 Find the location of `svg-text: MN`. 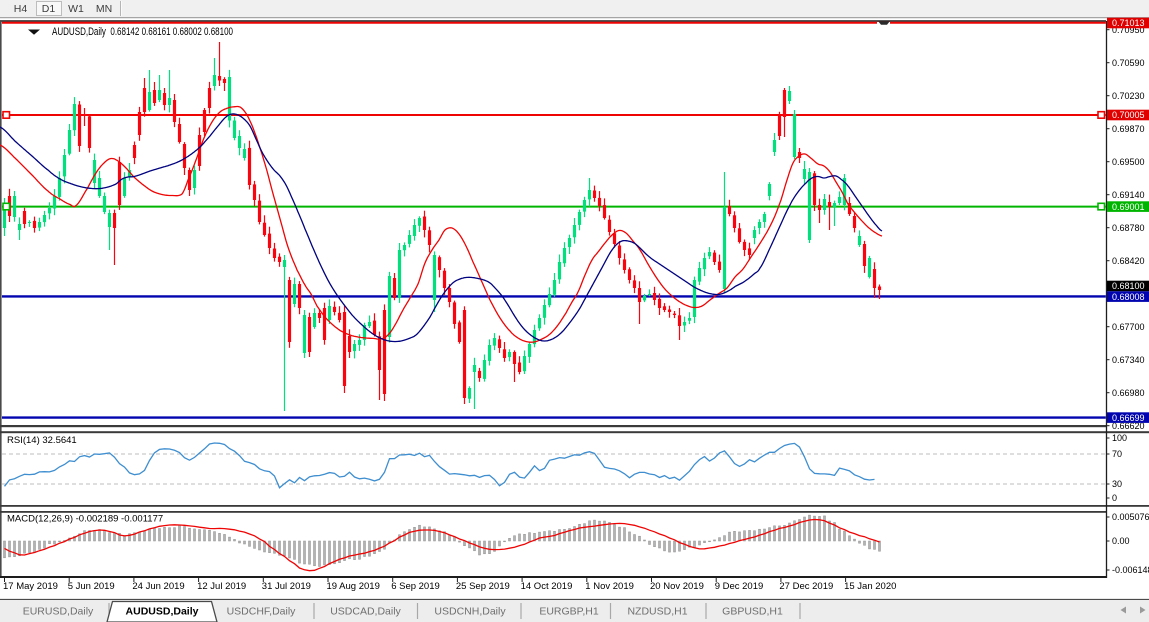

svg-text: MN is located at coordinates (104, 9).